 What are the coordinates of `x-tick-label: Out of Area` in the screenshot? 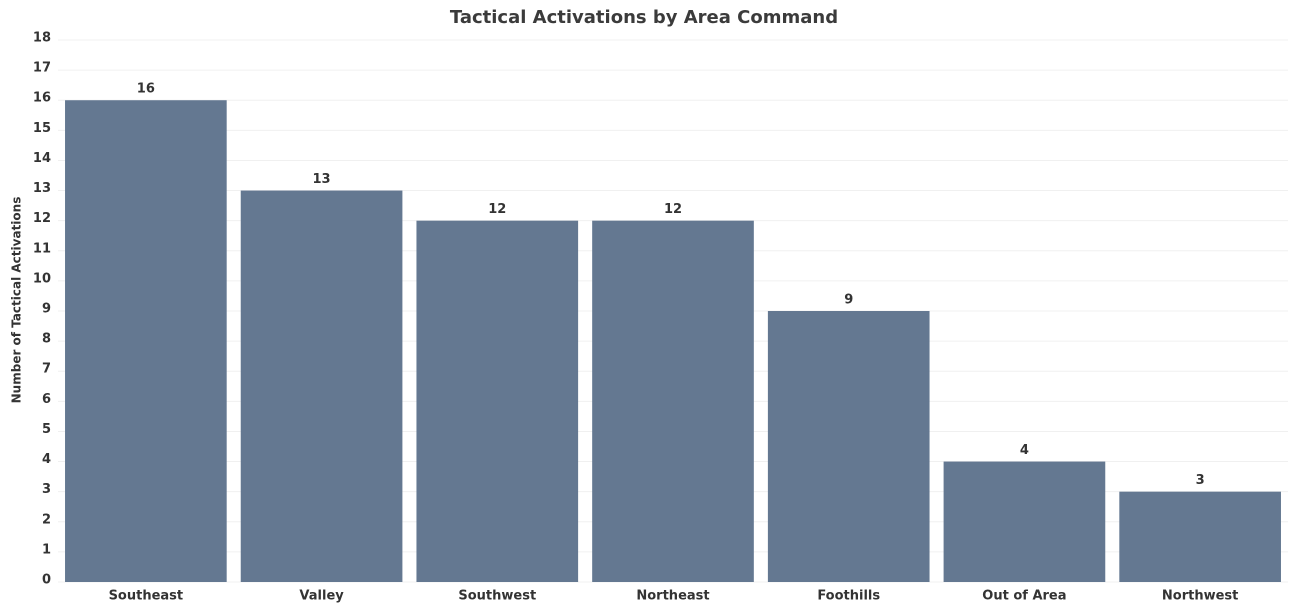 It's located at (1024, 596).